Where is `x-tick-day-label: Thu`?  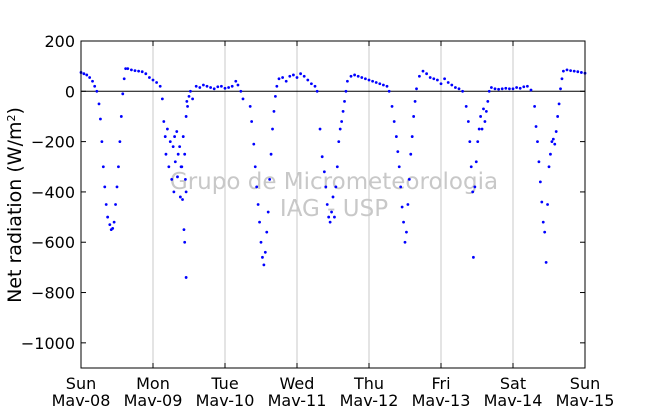 x-tick-day-label: Thu is located at coordinates (368, 383).